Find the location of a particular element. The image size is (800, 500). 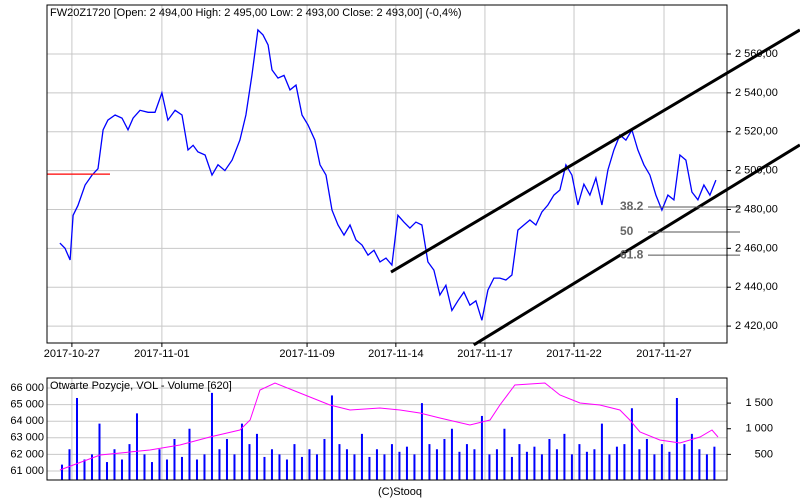

fib-label: 61.8 is located at coordinates (632, 254).